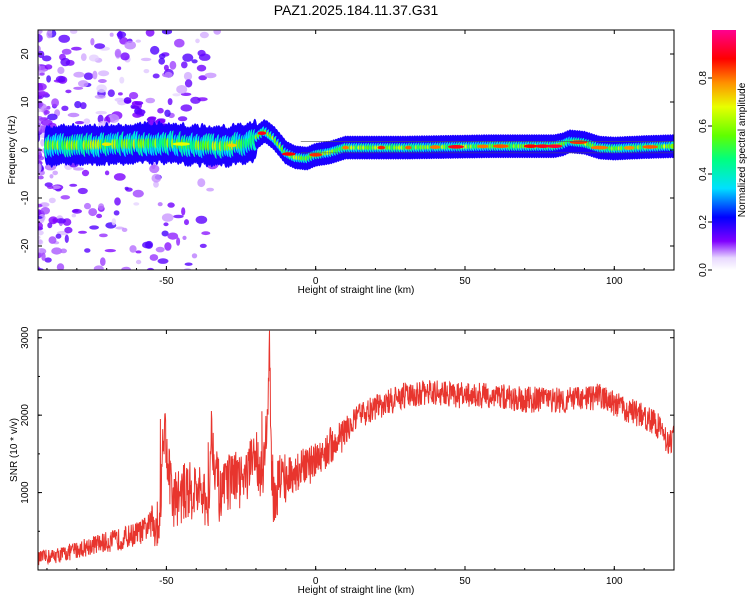 This screenshot has height=600, width=750. What do you see at coordinates (25, 245) in the screenshot?
I see `y-tick-label: -20` at bounding box center [25, 245].